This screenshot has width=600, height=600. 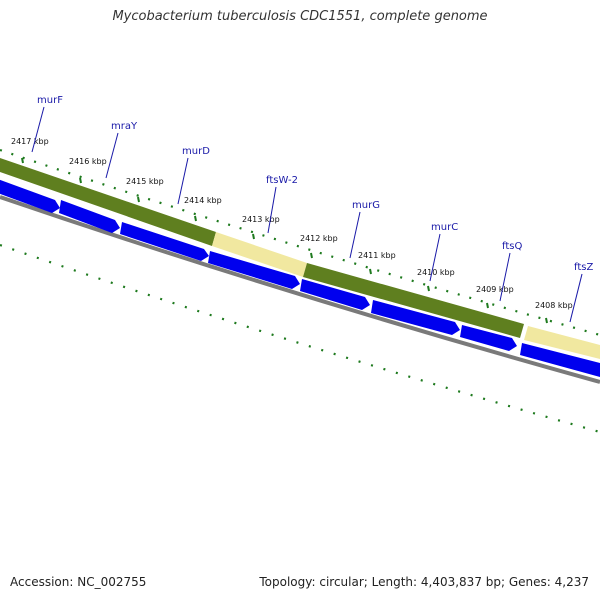 I want to click on kbp-tick-label: 2410 kbp, so click(x=436, y=272).